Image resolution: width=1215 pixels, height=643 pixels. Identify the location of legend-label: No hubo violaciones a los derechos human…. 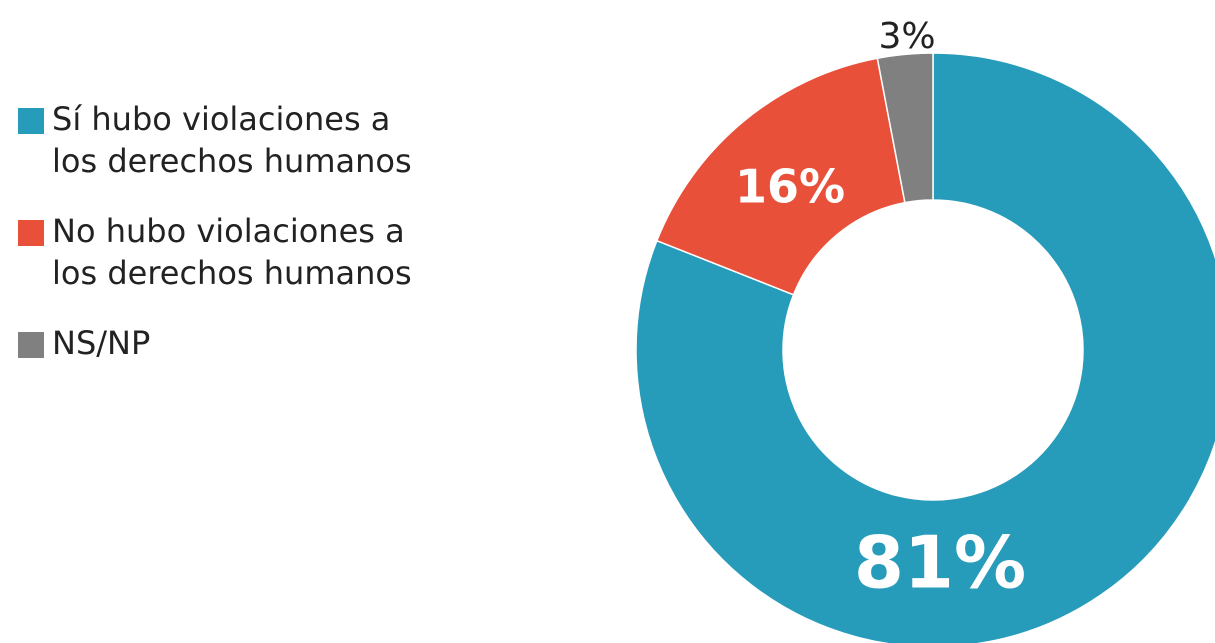
(232, 252).